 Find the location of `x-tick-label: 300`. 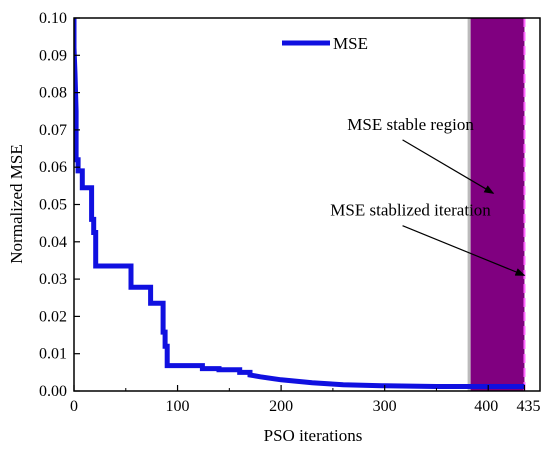

x-tick-label: 300 is located at coordinates (385, 406).